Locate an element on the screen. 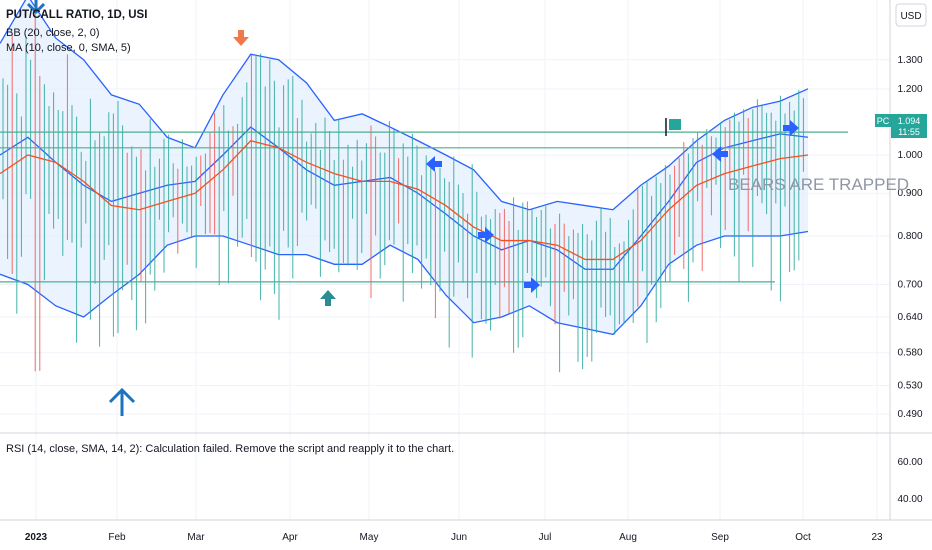 The width and height of the screenshot is (932, 550). price-tag-label: PC is located at coordinates (883, 121).